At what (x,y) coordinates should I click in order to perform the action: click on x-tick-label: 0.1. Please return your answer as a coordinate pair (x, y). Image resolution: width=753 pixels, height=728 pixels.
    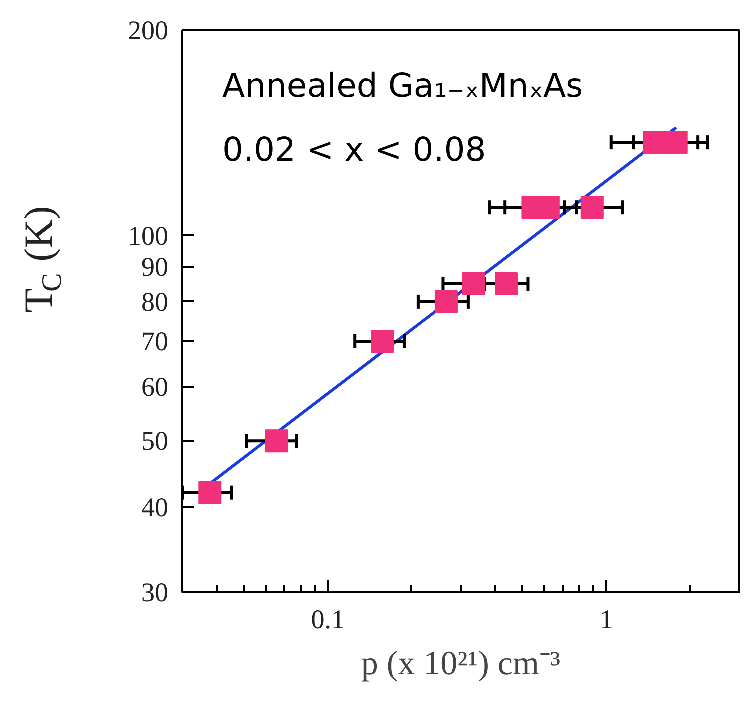
    Looking at the image, I should click on (328, 619).